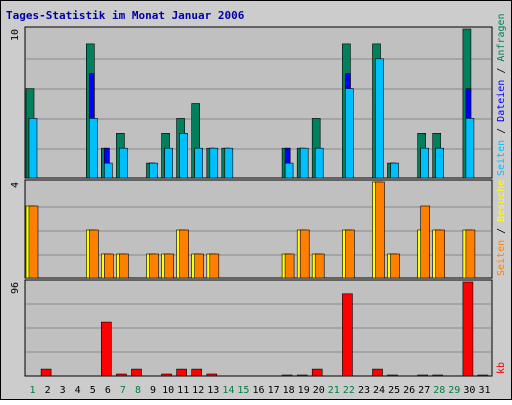 The height and width of the screenshot is (405, 512). What do you see at coordinates (501, 101) in the screenshot?
I see `right-legend-top-part: Dateien` at bounding box center [501, 101].